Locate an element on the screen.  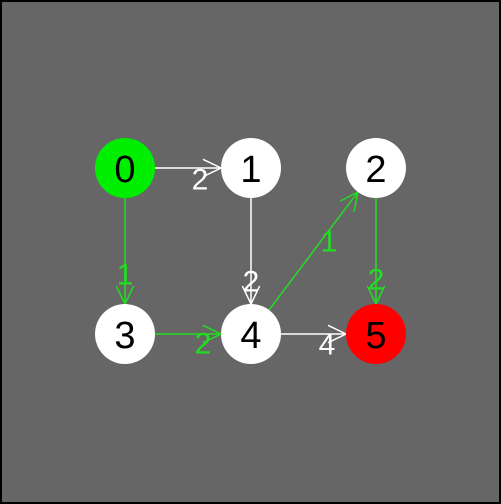
edge-weight-0-3: 1 is located at coordinates (125, 275).